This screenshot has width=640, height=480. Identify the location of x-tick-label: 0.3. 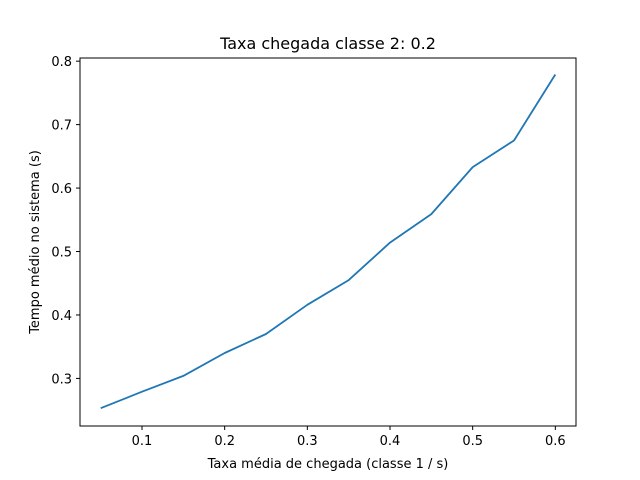
(307, 441).